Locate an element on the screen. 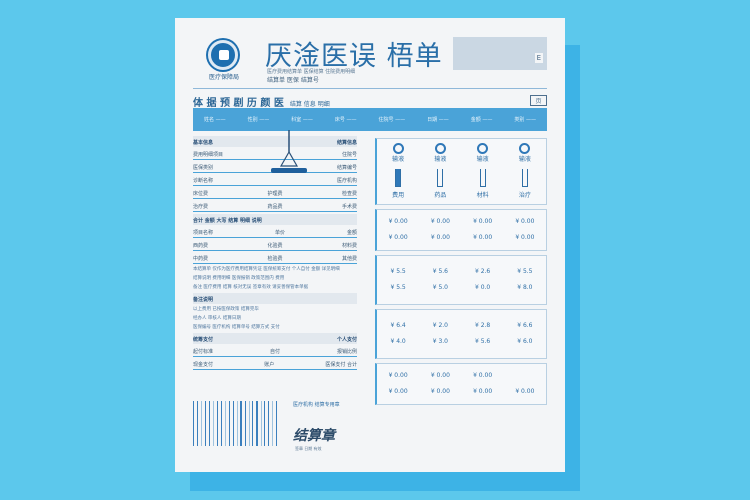 This screenshot has width=750, height=500. amount-cell: ¥ 5.0 is located at coordinates (440, 287).